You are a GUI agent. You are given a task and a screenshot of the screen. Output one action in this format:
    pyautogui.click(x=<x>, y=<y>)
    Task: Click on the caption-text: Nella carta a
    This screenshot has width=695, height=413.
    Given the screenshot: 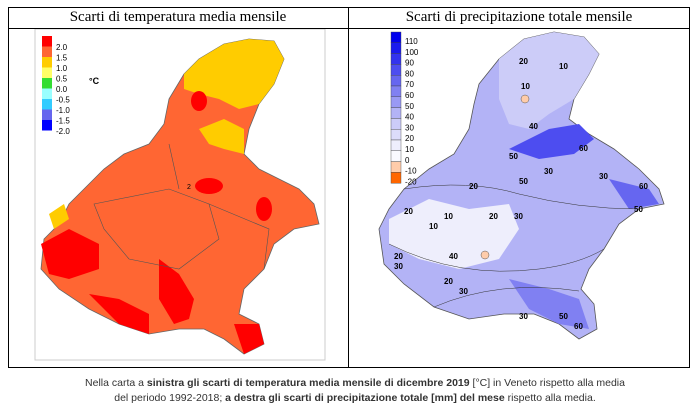 What is the action you would take?
    pyautogui.click(x=116, y=383)
    